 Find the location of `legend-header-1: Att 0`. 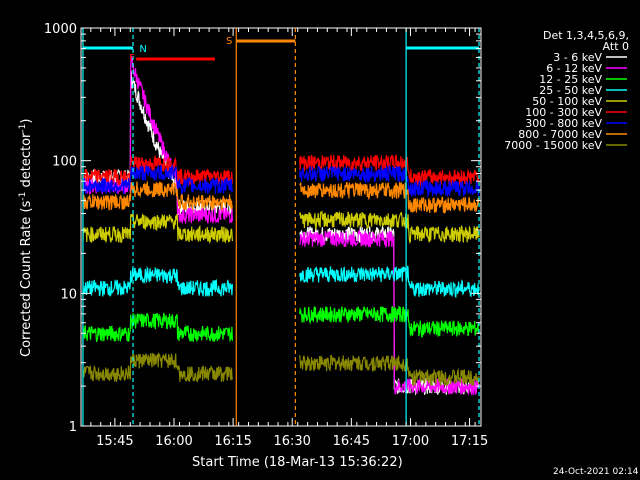

legend-header-1: Att 0 is located at coordinates (616, 46).